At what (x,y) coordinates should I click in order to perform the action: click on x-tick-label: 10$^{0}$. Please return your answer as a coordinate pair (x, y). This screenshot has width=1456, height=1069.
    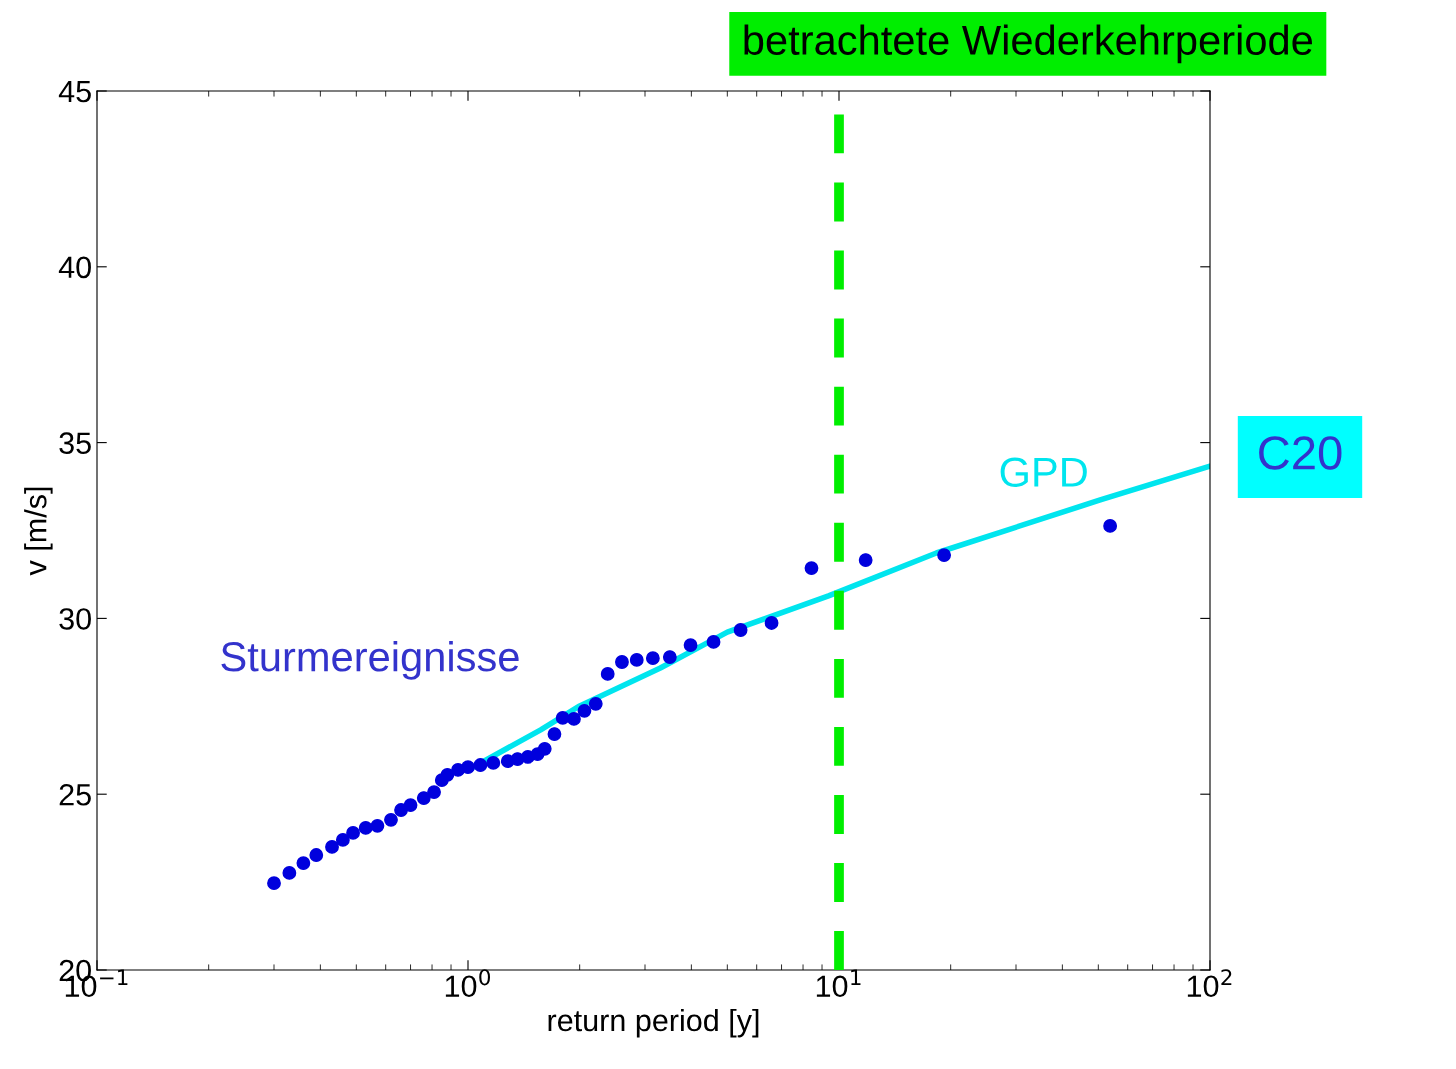
    Looking at the image, I should click on (468, 983).